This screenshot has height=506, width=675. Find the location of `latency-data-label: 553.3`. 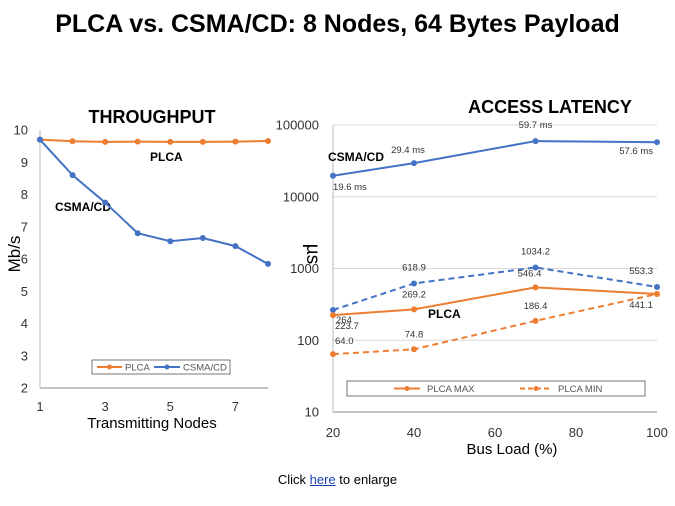

latency-data-label: 553.3 is located at coordinates (641, 271).